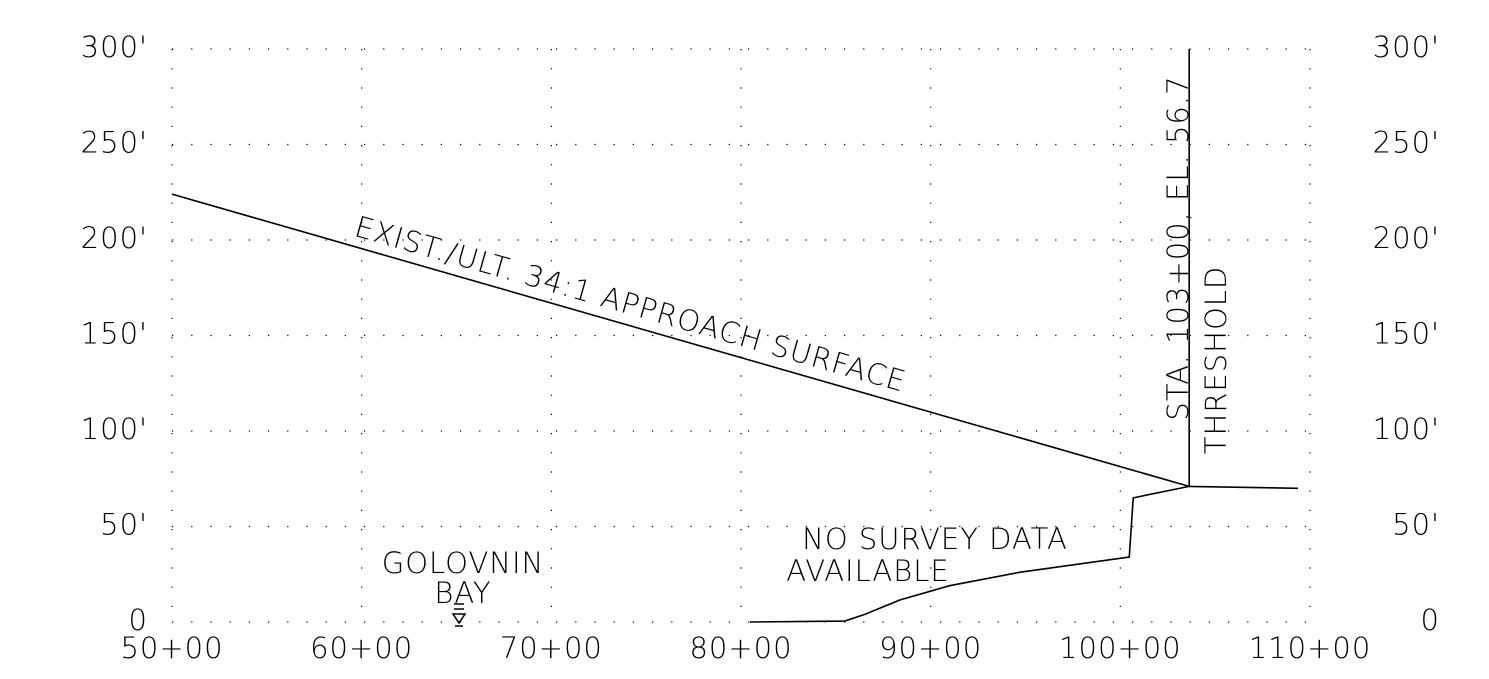 This screenshot has height=679, width=1489. I want to click on annotation: NO SURVEY DATA, so click(935, 539).